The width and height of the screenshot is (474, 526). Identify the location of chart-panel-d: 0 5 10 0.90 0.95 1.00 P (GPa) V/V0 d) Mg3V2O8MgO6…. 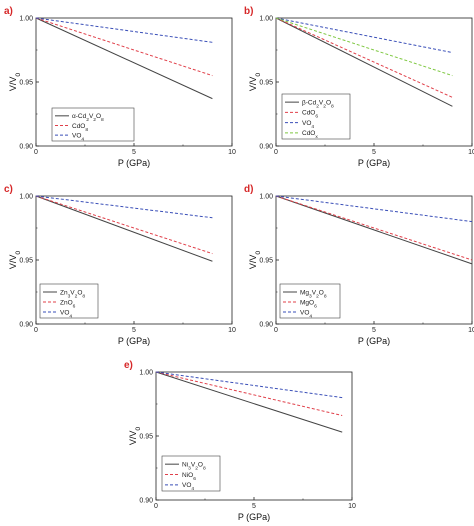
(359, 265).